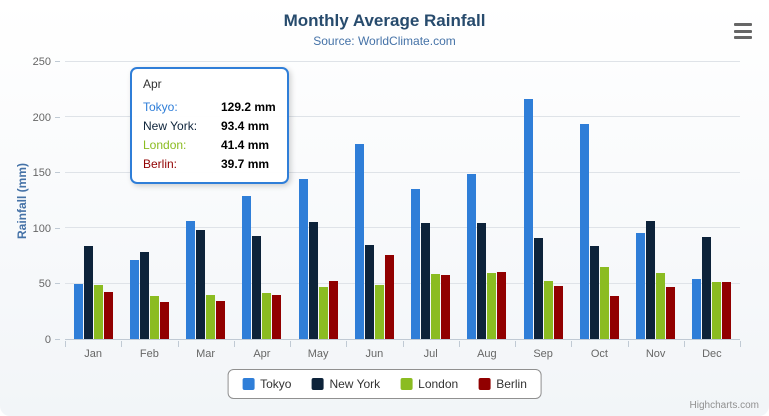 Image resolution: width=769 pixels, height=416 pixels. Describe the element at coordinates (209, 126) in the screenshot. I see `tooltip-row: New York: 93.4 mm` at that location.